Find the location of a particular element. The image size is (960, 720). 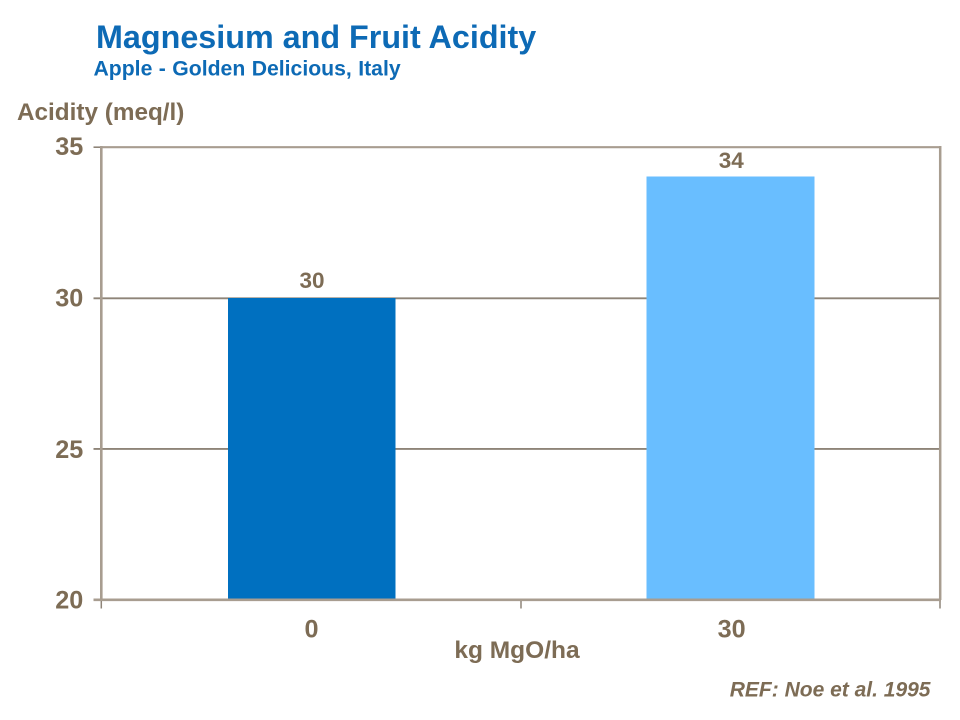

svg-text: REF: Noe et al. 1995 is located at coordinates (830, 690).